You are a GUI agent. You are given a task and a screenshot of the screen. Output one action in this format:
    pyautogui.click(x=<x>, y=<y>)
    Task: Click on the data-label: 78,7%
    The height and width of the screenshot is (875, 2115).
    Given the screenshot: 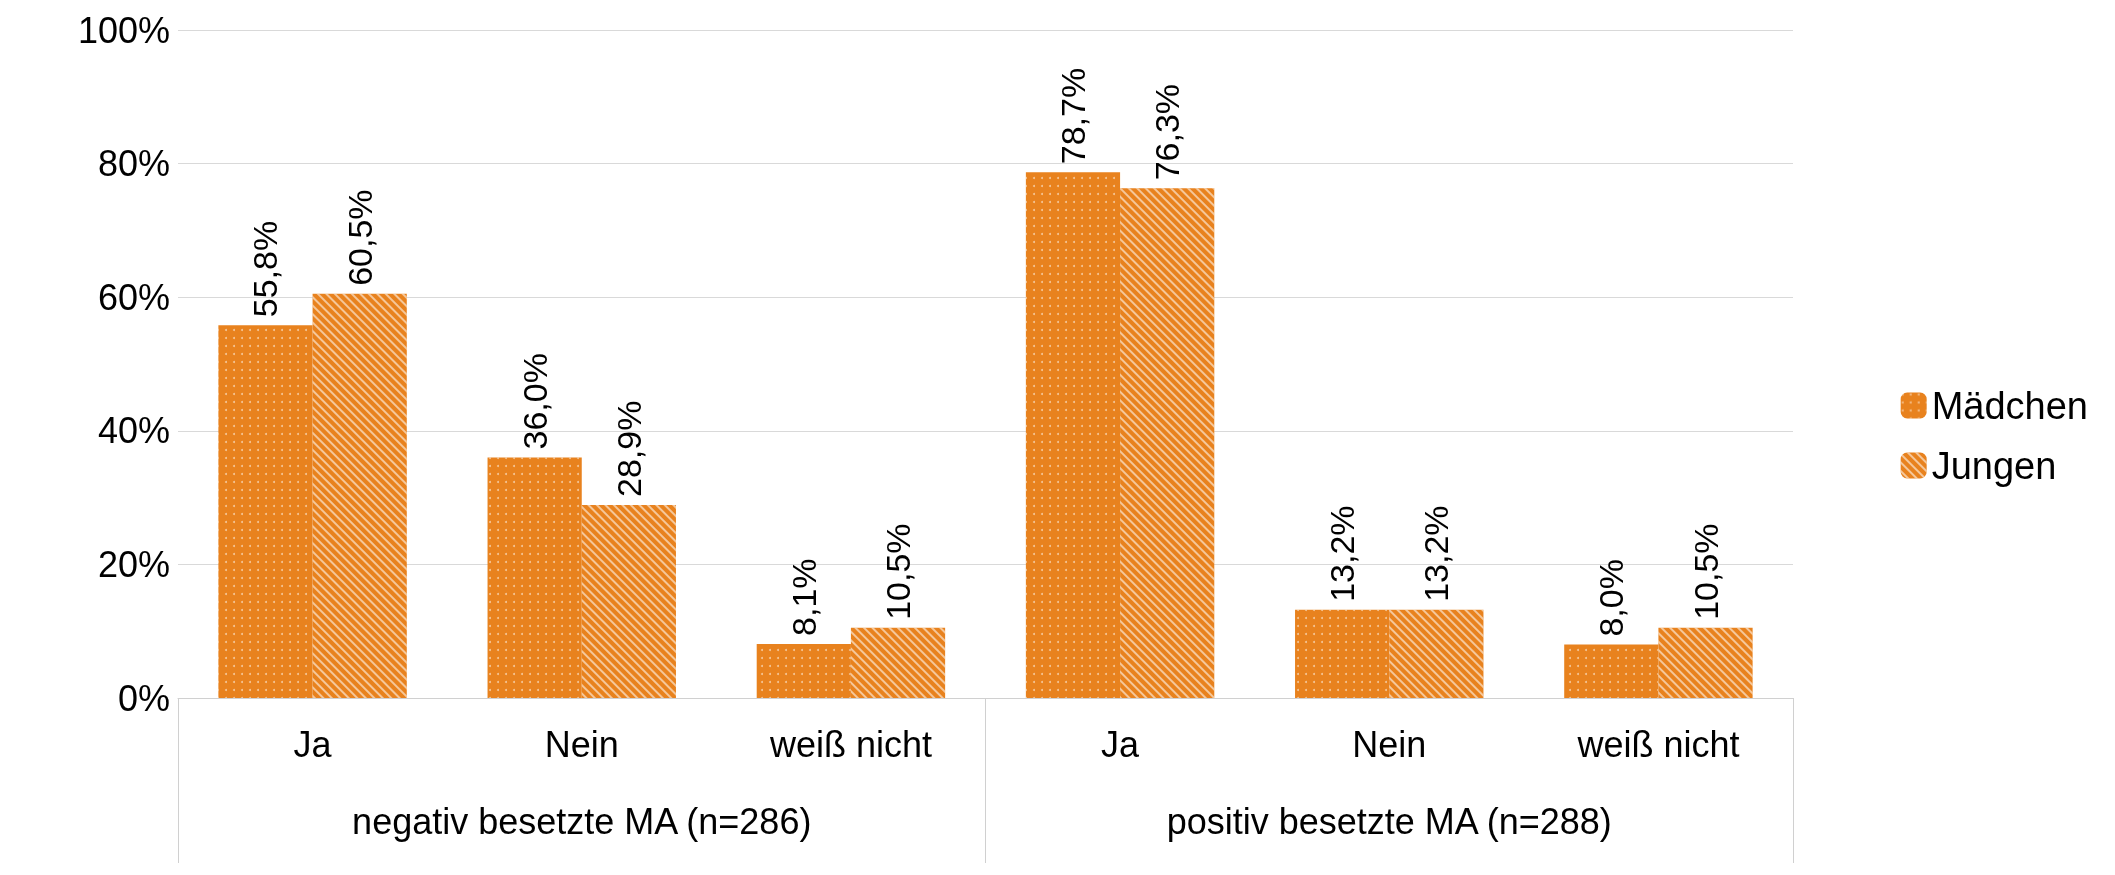 What is the action you would take?
    pyautogui.click(x=1072, y=116)
    